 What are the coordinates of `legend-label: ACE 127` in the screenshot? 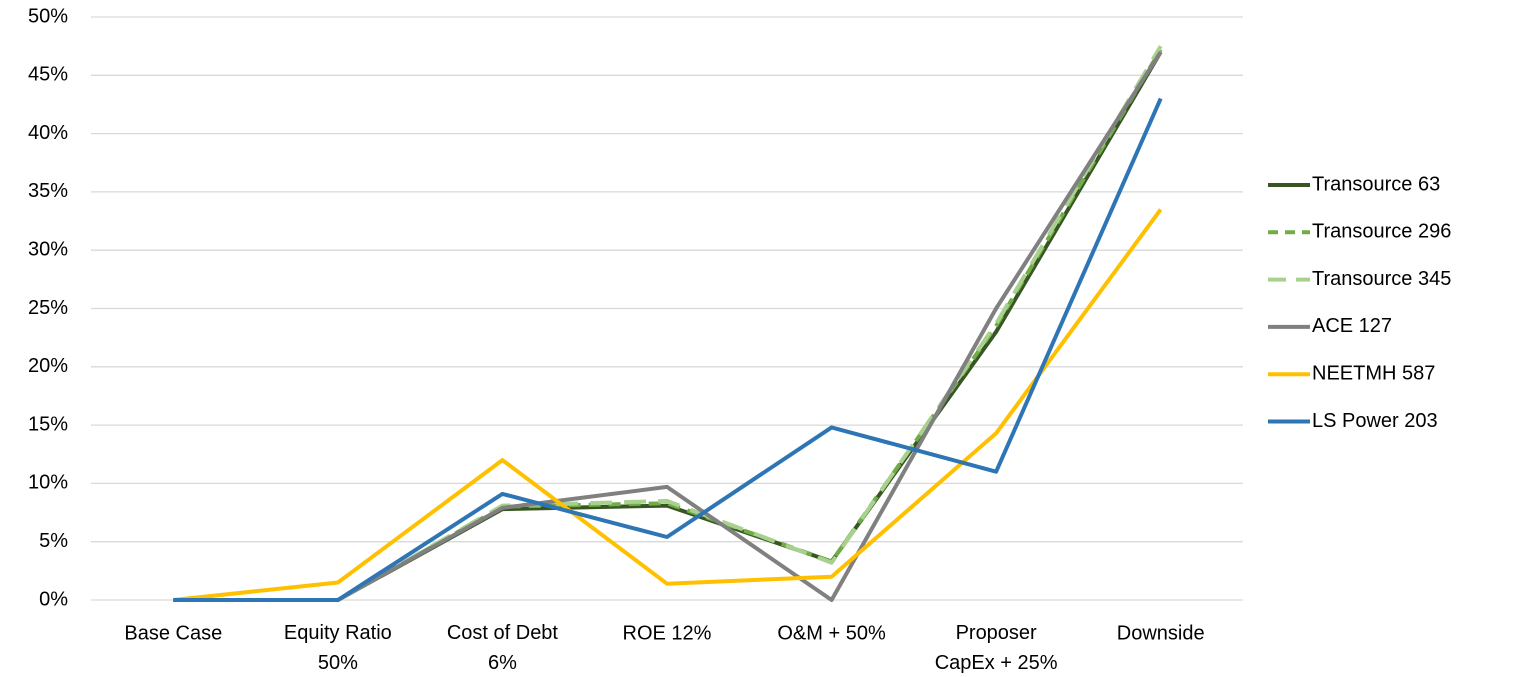 It's located at (1352, 326).